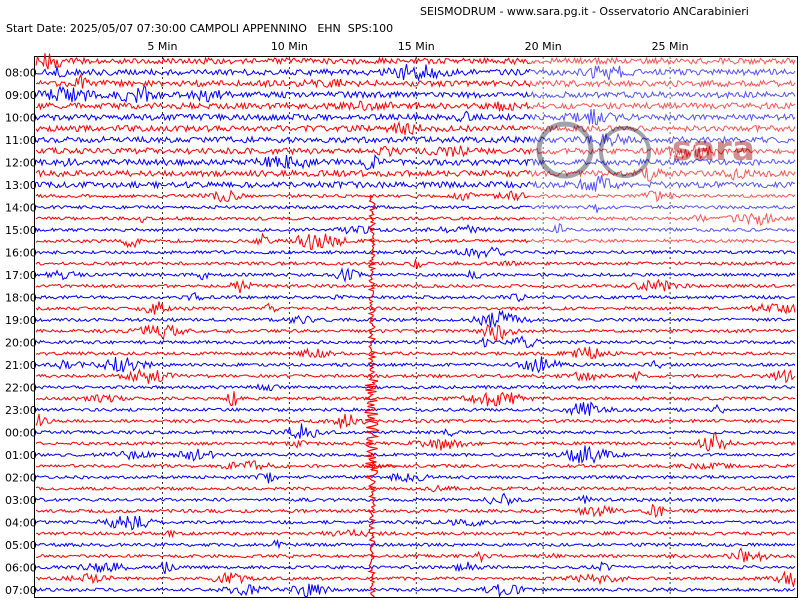  I want to click on hour-label: 02:00, so click(21, 477).